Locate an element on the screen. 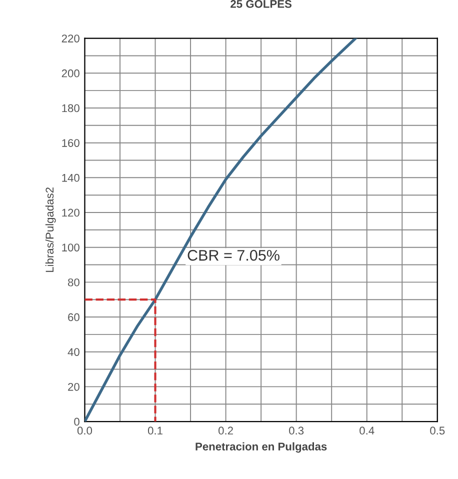 Image resolution: width=458 pixels, height=479 pixels. x-tick-label: 0.4 is located at coordinates (367, 430).